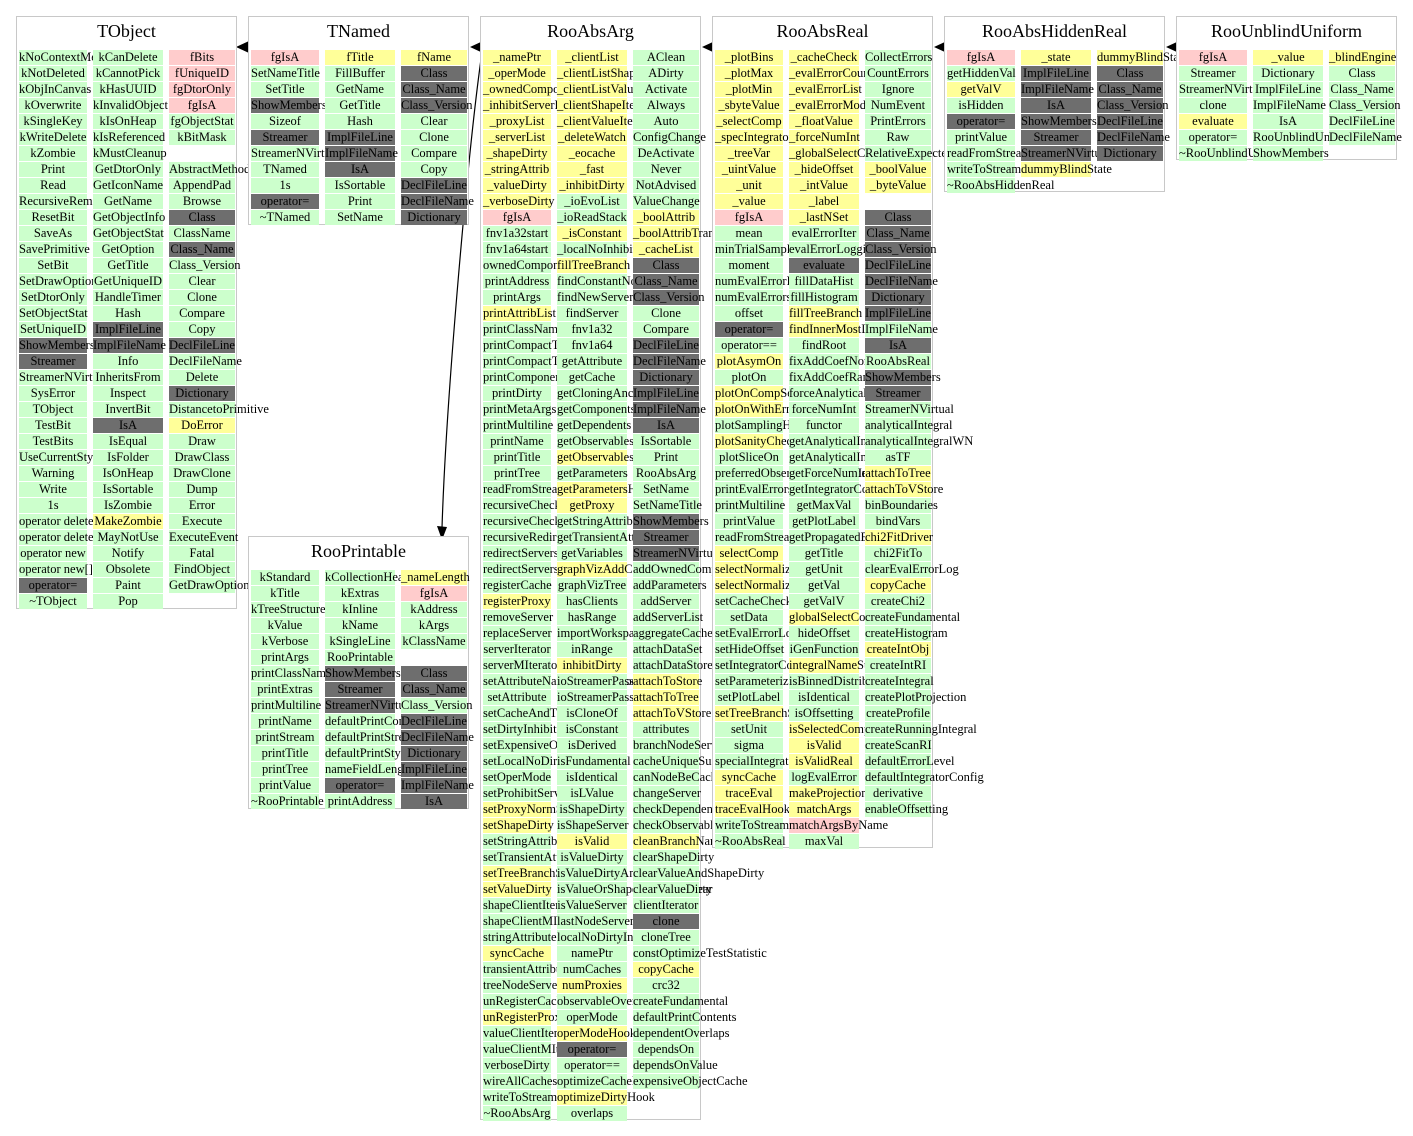  What do you see at coordinates (598, 105) in the screenshot?
I see `class-member: _clientShapeIter` at bounding box center [598, 105].